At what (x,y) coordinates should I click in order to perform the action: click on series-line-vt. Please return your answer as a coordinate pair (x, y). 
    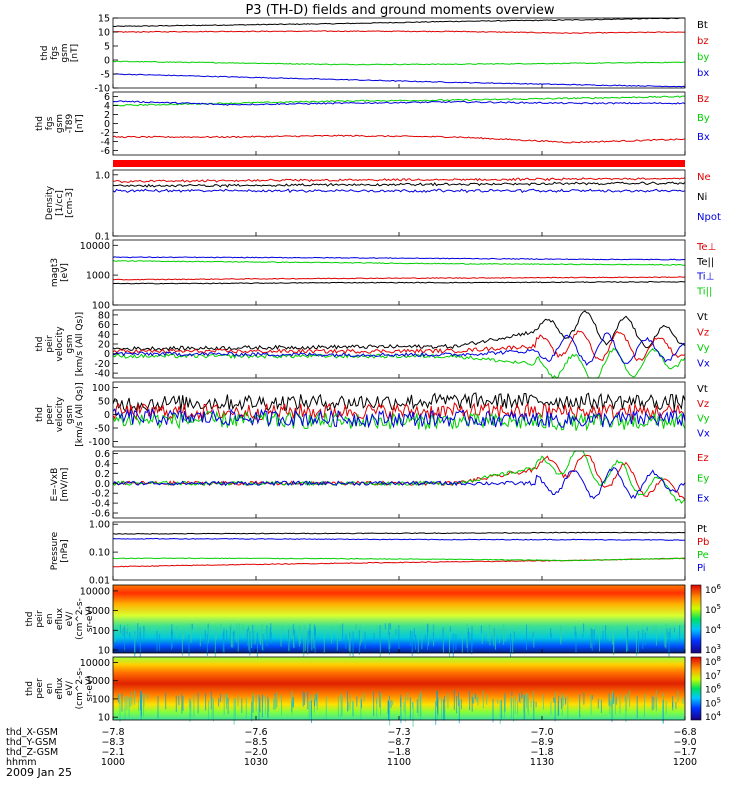
    Looking at the image, I should click on (399, 402).